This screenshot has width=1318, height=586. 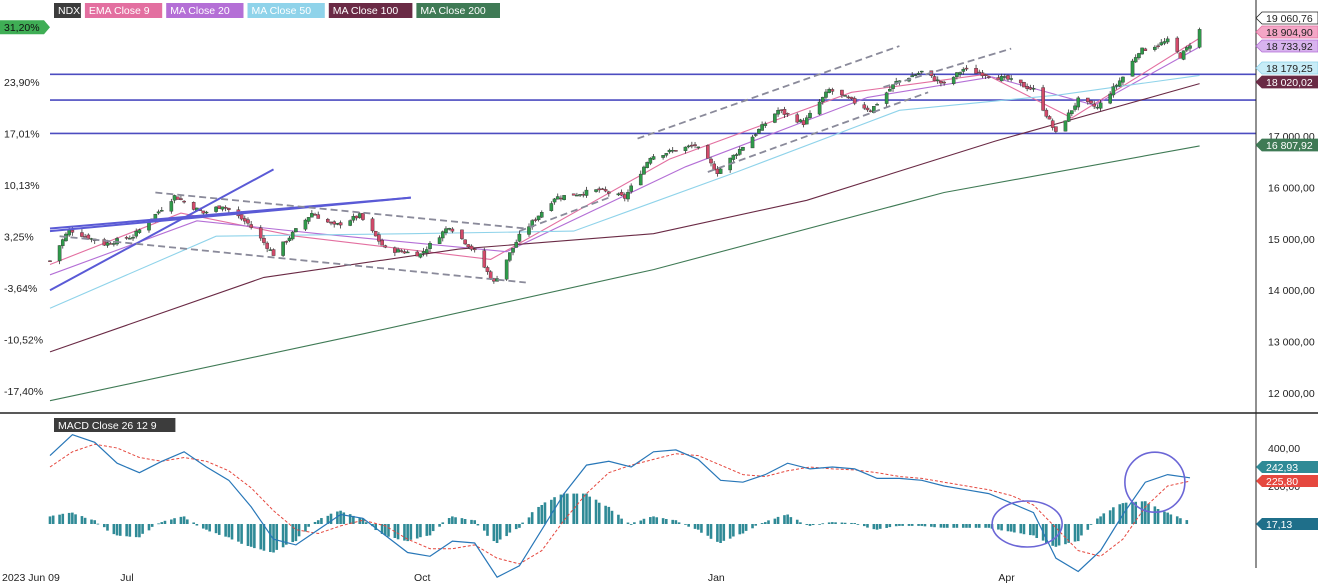 What do you see at coordinates (1155, 482) in the screenshot?
I see `macd-highlight-circle` at bounding box center [1155, 482].